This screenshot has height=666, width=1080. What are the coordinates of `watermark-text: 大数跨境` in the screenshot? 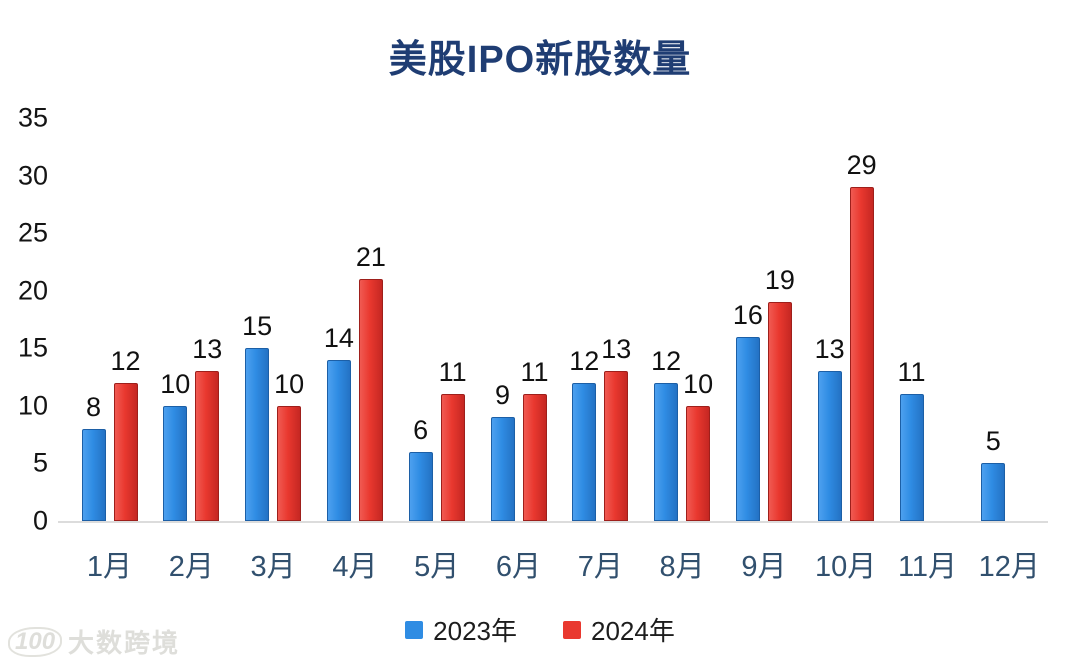 It's located at (124, 643).